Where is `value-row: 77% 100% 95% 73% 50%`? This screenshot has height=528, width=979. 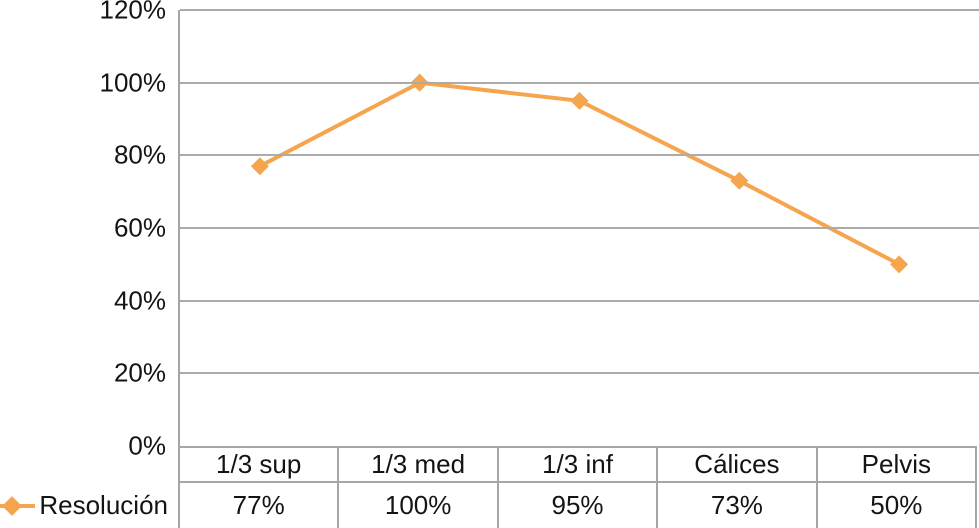
value-row: 77% 100% 95% 73% 50% is located at coordinates (578, 505).